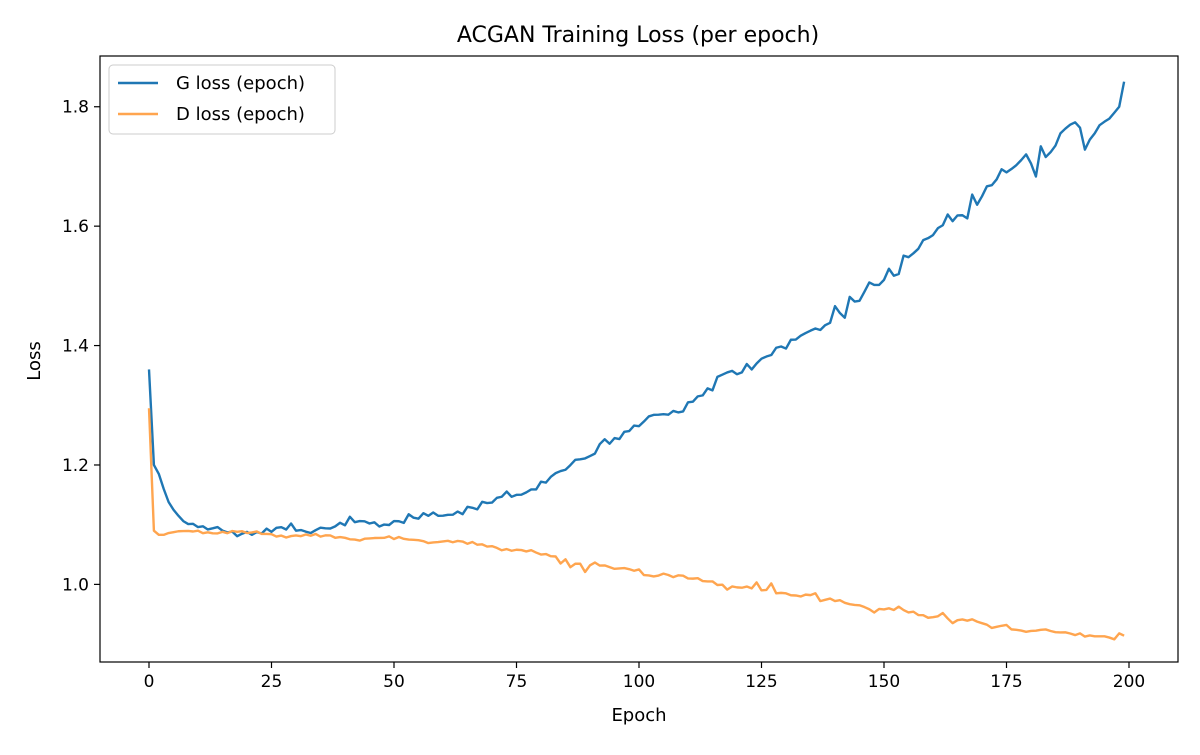 The height and width of the screenshot is (755, 1200). I want to click on x-tick-label: 125, so click(761, 682).